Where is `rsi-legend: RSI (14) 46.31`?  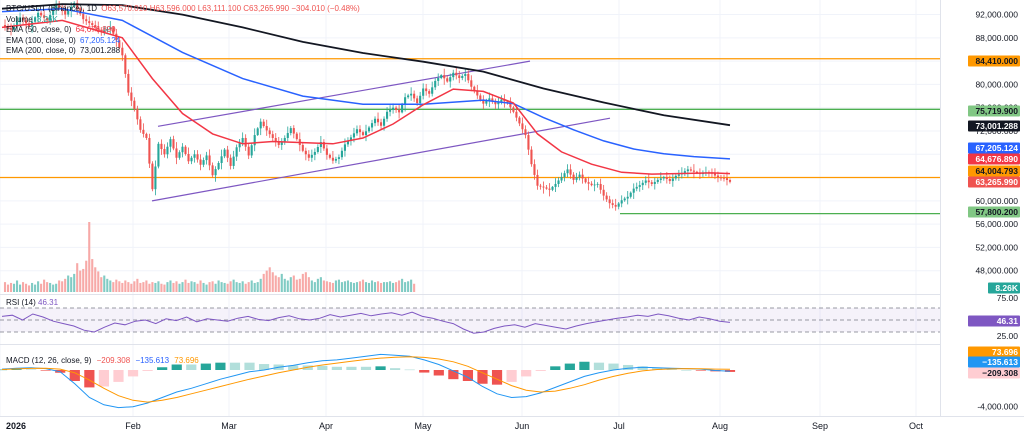 rsi-legend: RSI (14) 46.31 is located at coordinates (32, 302).